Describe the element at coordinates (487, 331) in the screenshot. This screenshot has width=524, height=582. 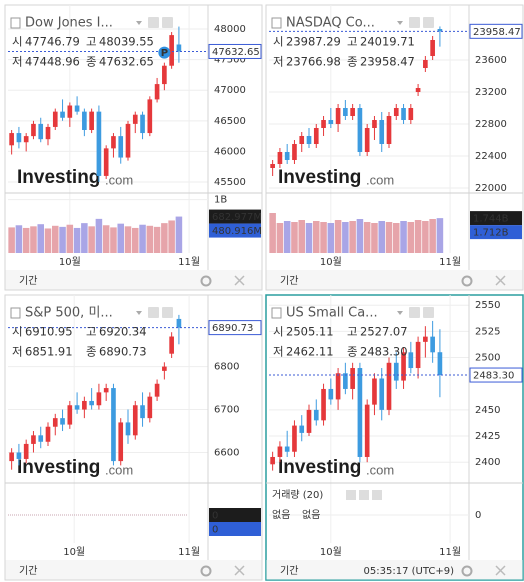
I see `y-tick-label: 2525` at that location.